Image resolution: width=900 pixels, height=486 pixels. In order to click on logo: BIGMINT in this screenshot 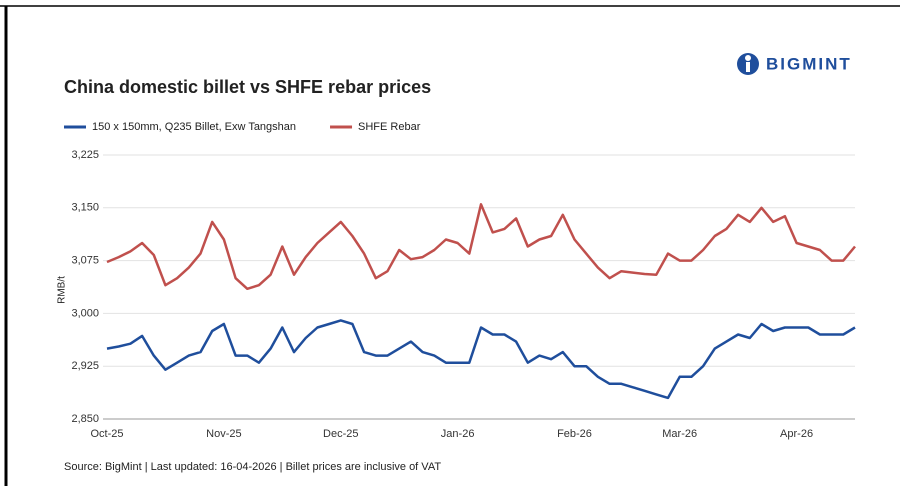, I will do `click(794, 64)`.